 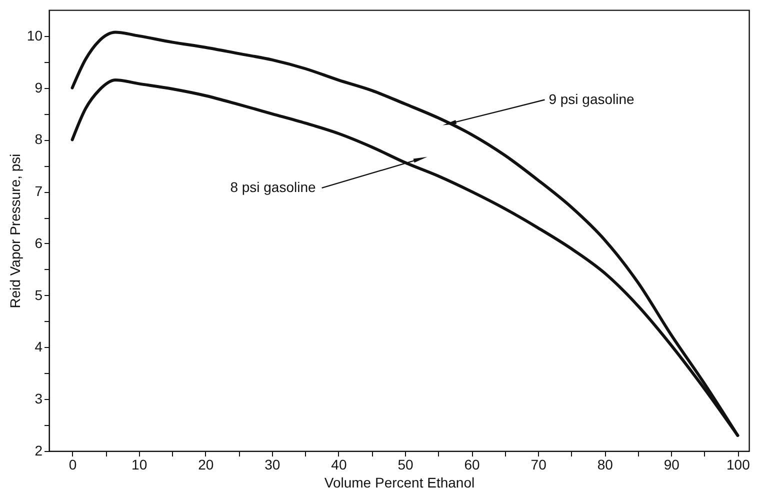 I want to click on annotation: 8 psi gasoline, so click(x=273, y=186).